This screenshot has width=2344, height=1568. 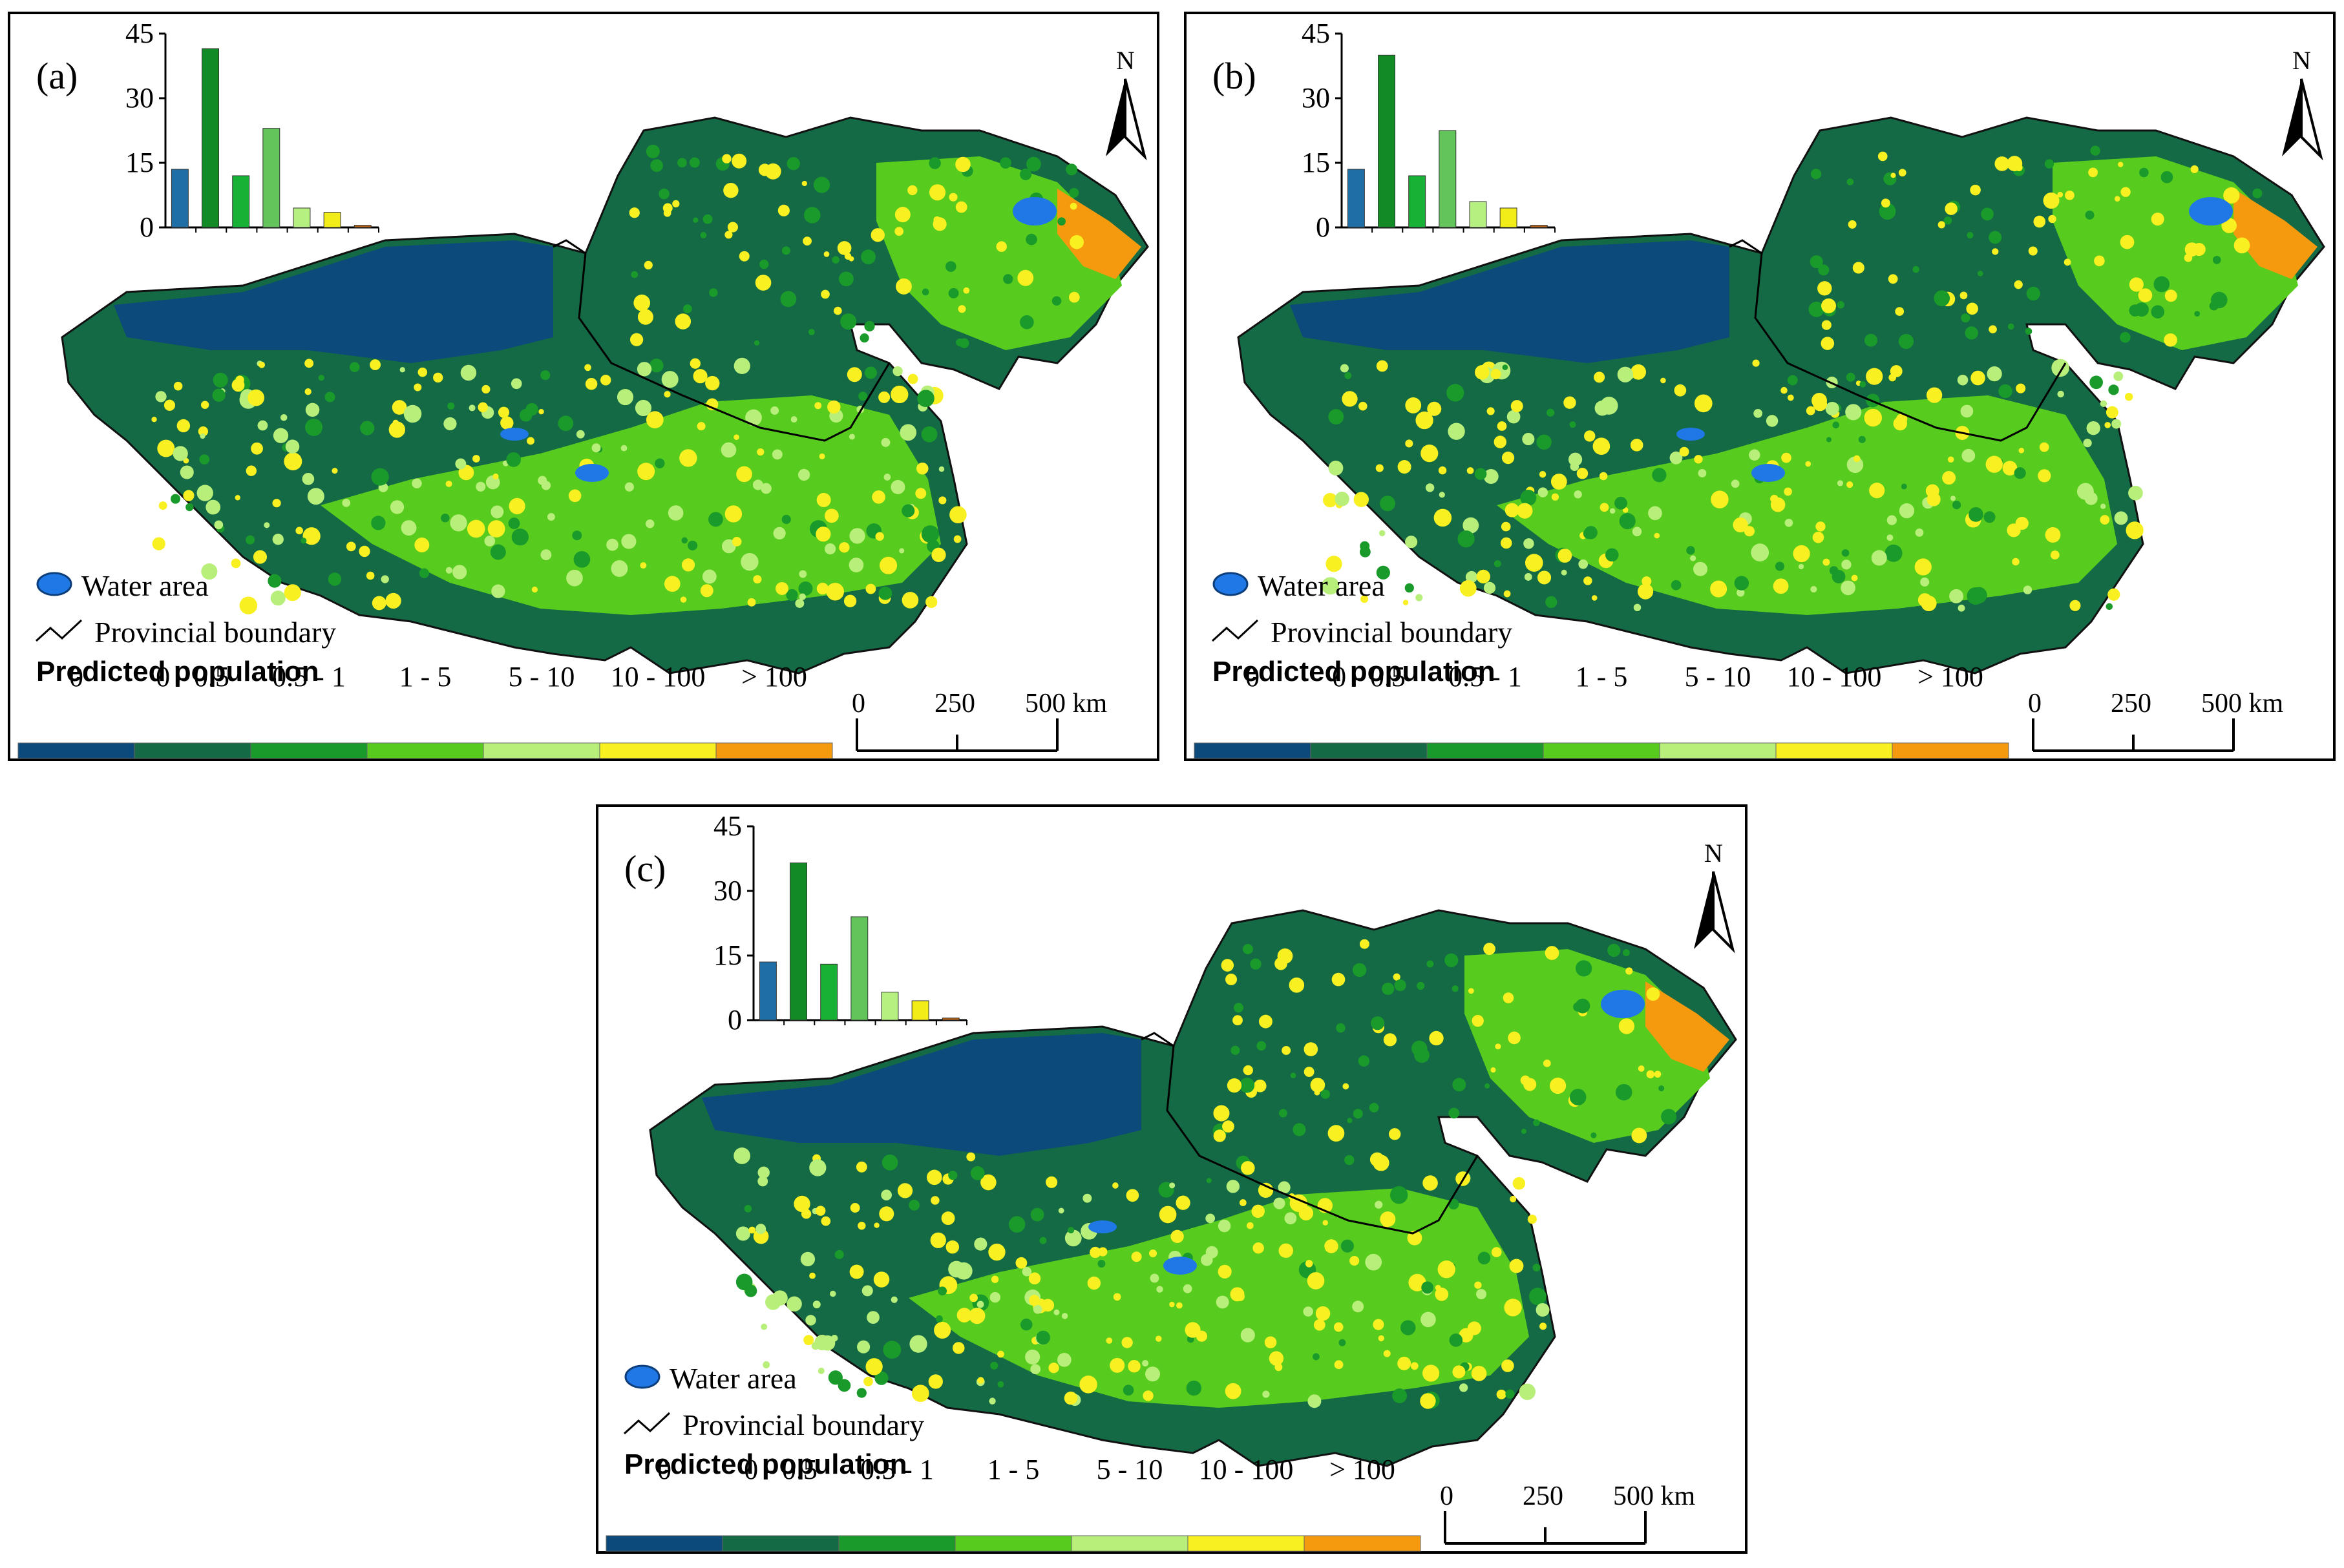 What do you see at coordinates (1125, 60) in the screenshot?
I see `north-label: N` at bounding box center [1125, 60].